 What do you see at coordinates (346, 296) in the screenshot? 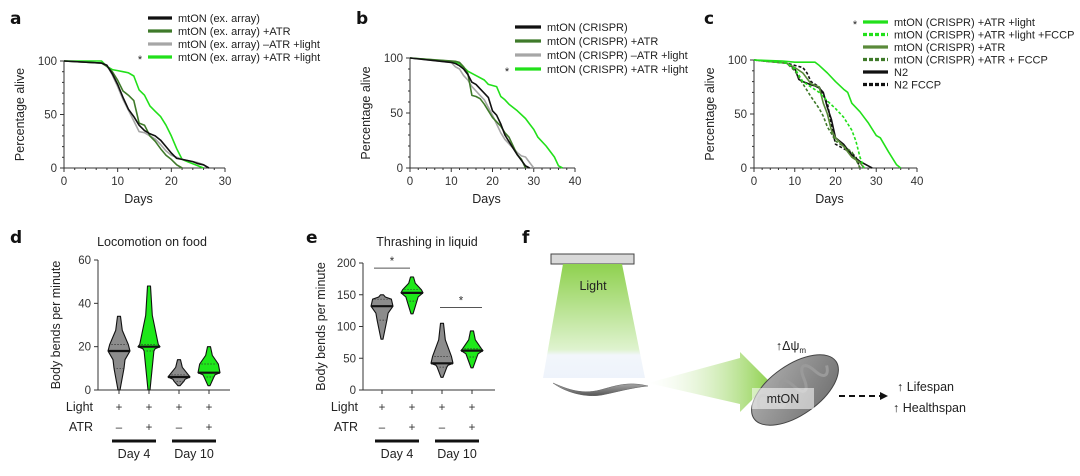
I see `y-tick-label: 150` at bounding box center [346, 296].